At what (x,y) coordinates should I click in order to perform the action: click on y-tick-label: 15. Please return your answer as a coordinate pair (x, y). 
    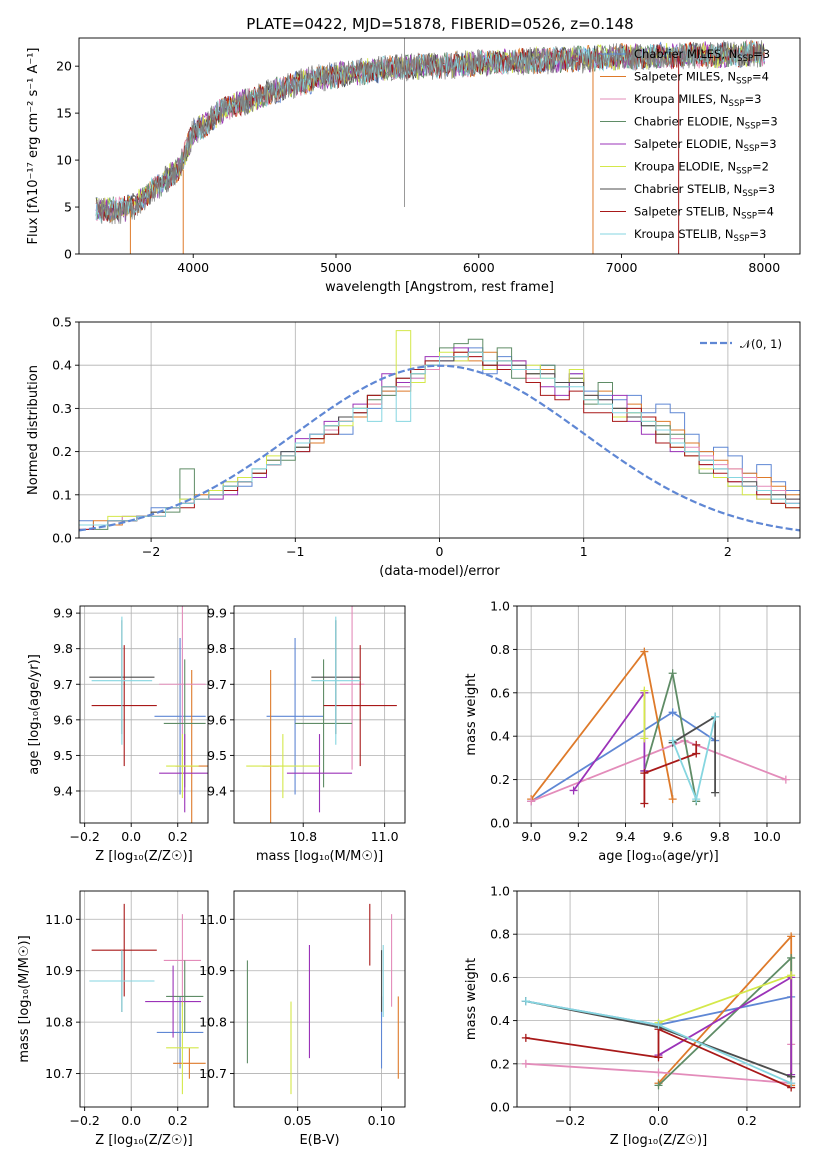
    Looking at the image, I should click on (64, 113).